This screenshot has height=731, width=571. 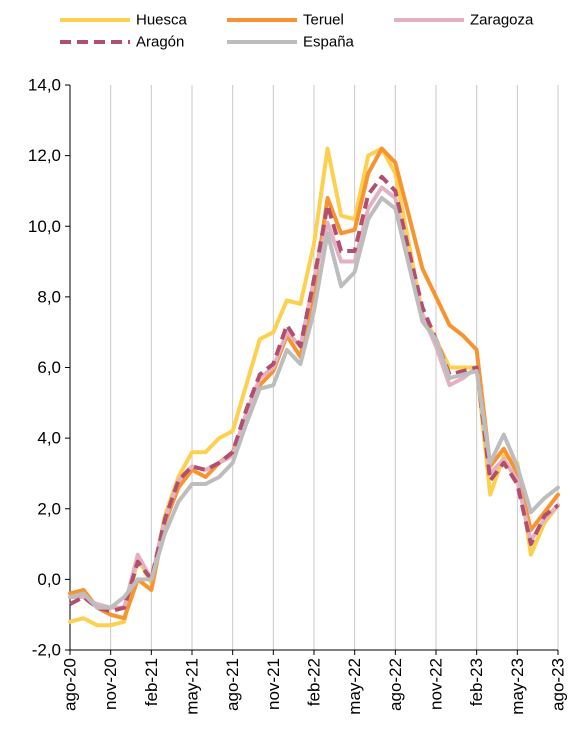 What do you see at coordinates (464, 20) in the screenshot?
I see `legend-item-zaragoza: Zaragoza` at bounding box center [464, 20].